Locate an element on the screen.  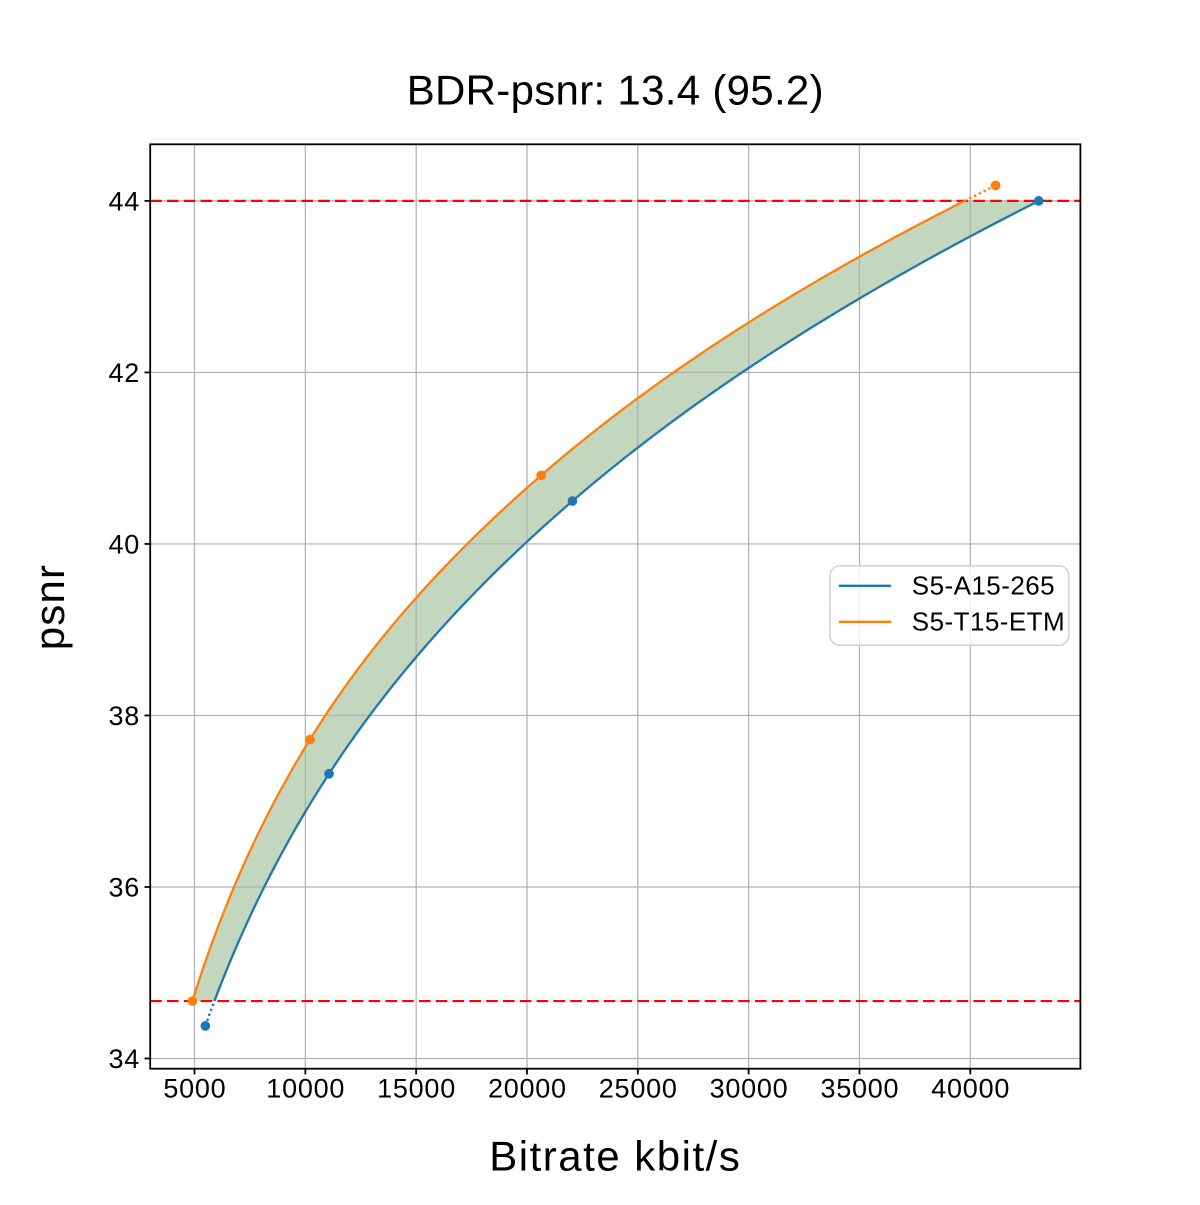
svg-text: S5-A15-265 is located at coordinates (983, 586).